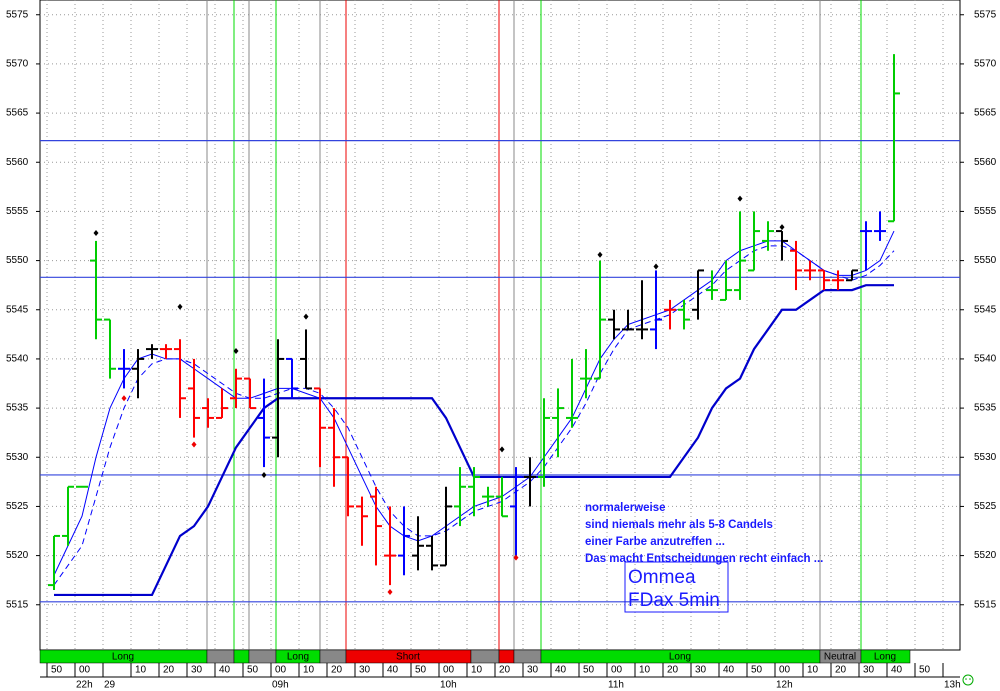 This screenshot has width=1000, height=691. I want to click on y-tick-label: 5545, so click(17, 309).